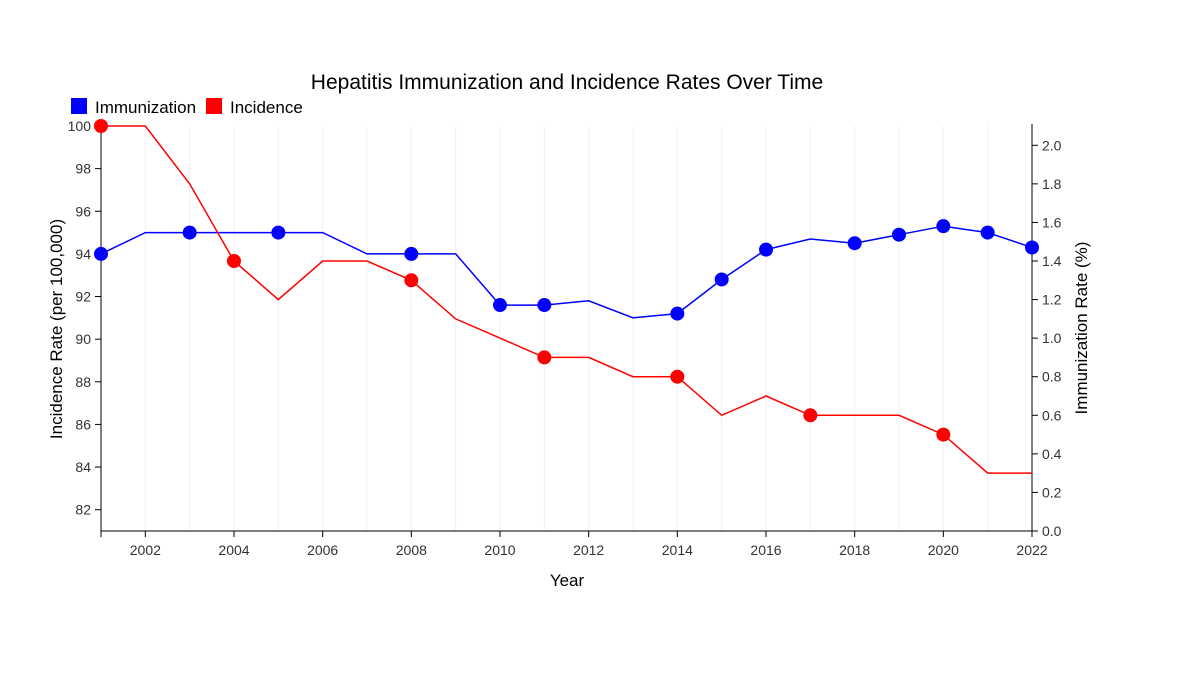 This screenshot has width=1189, height=684. I want to click on legend-label-incidence: Incidence, so click(266, 107).